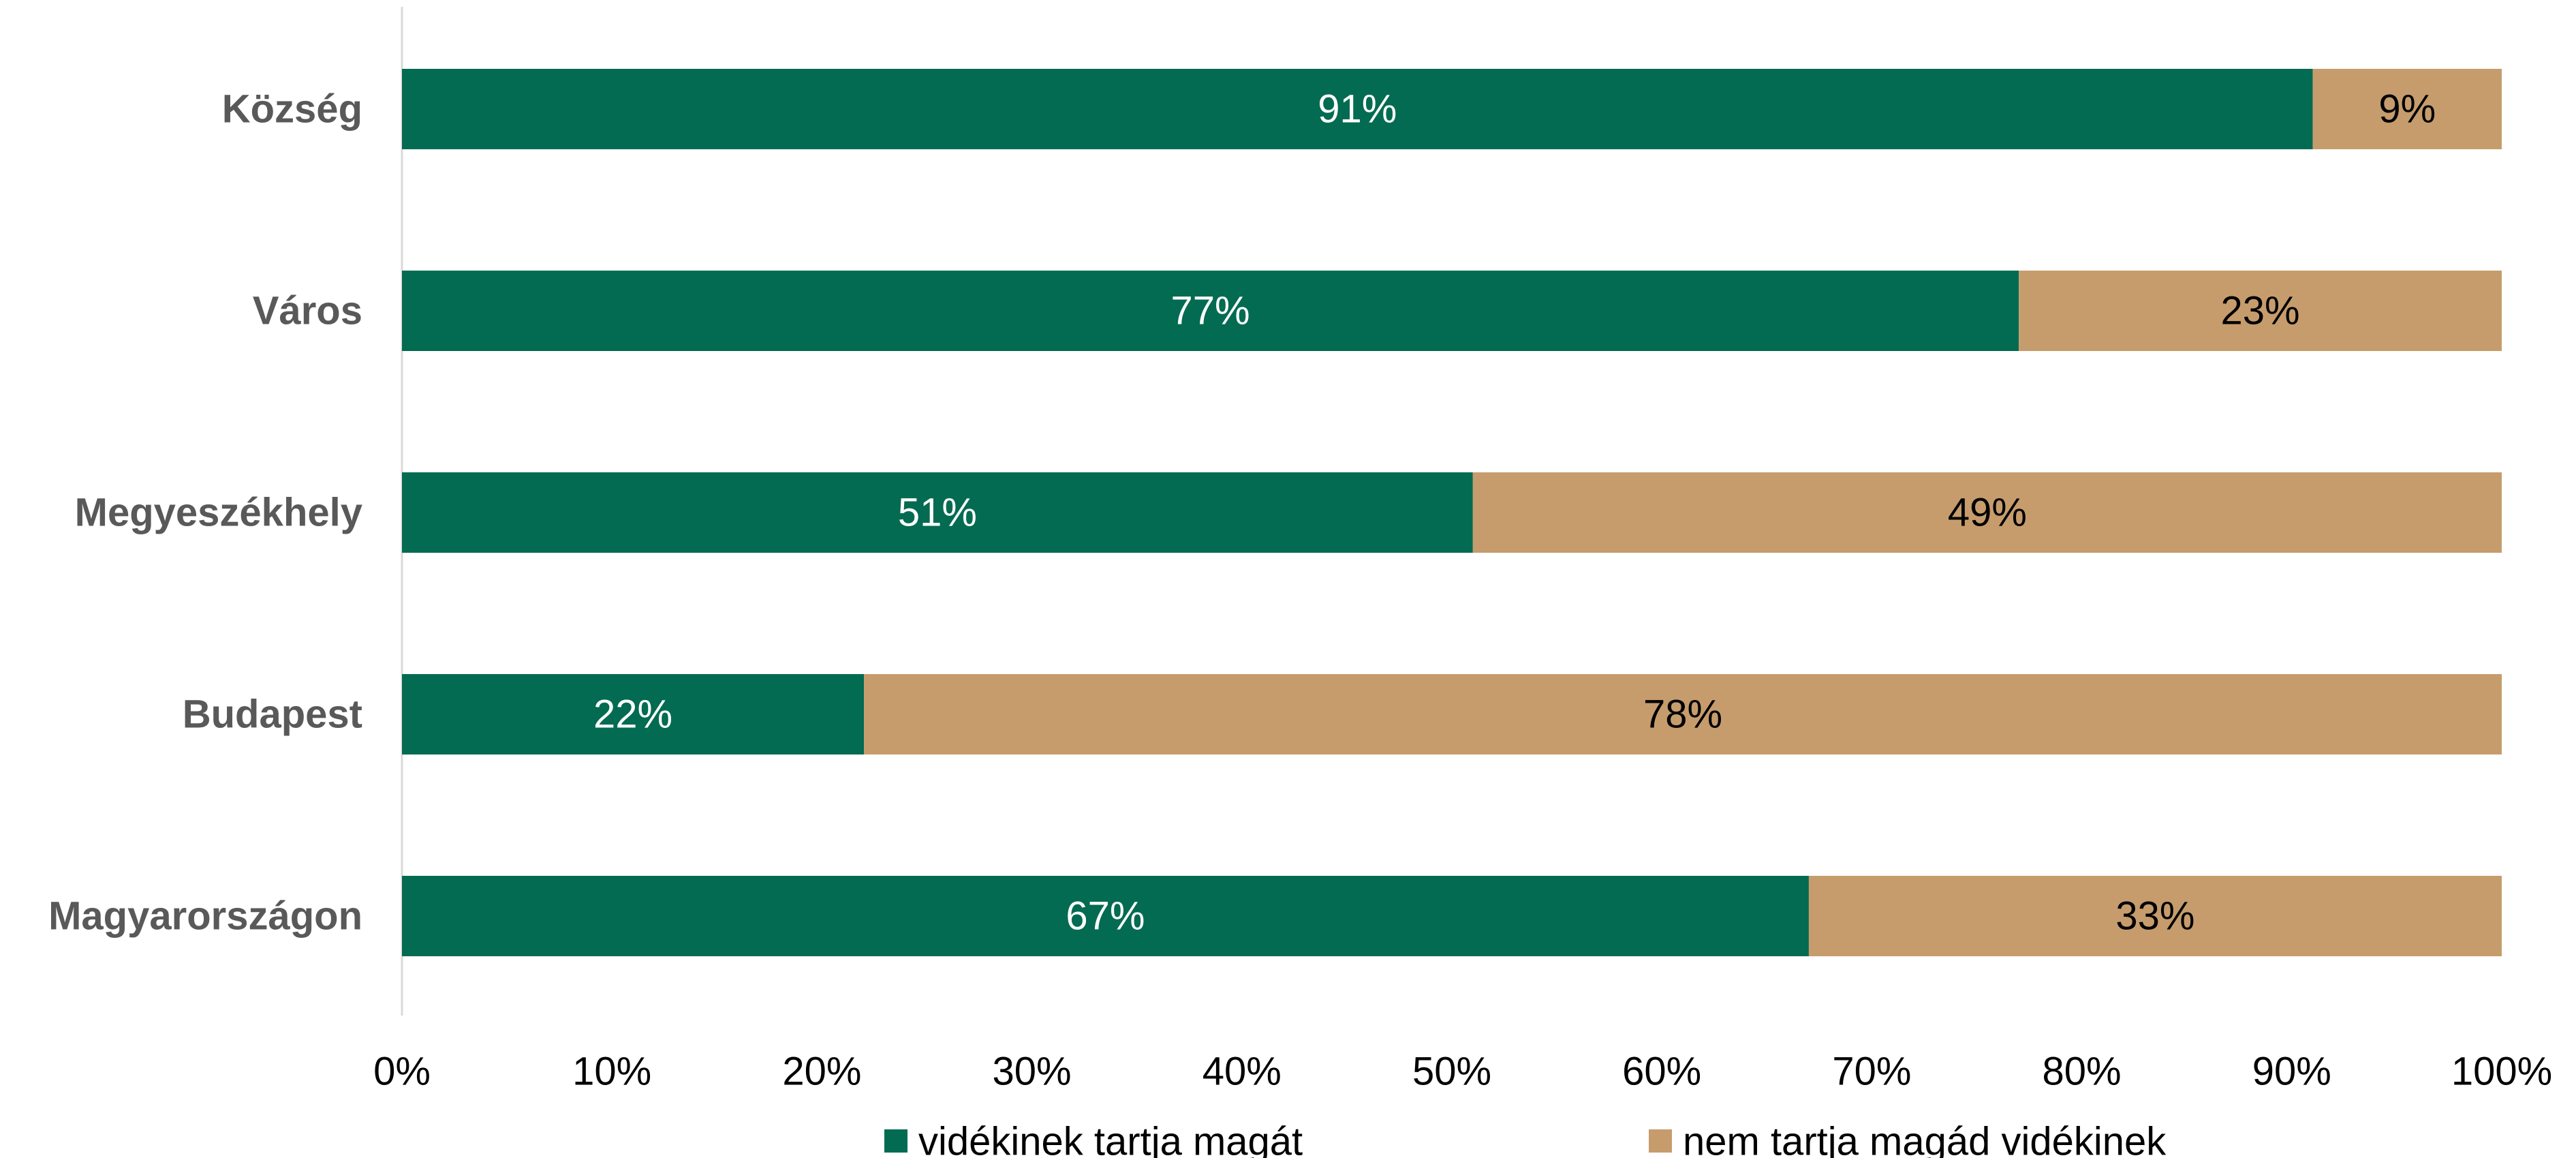 This screenshot has width=2576, height=1158. I want to click on legend-label-1: vidékinek tartja magát, so click(1110, 1139).